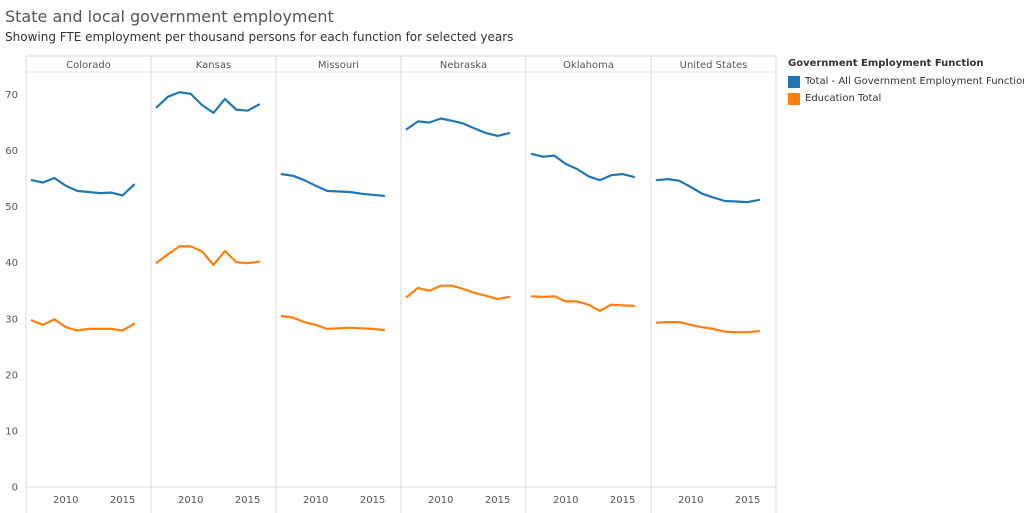 This screenshot has width=1024, height=513. What do you see at coordinates (11, 95) in the screenshot?
I see `y-tick-label: 70` at bounding box center [11, 95].